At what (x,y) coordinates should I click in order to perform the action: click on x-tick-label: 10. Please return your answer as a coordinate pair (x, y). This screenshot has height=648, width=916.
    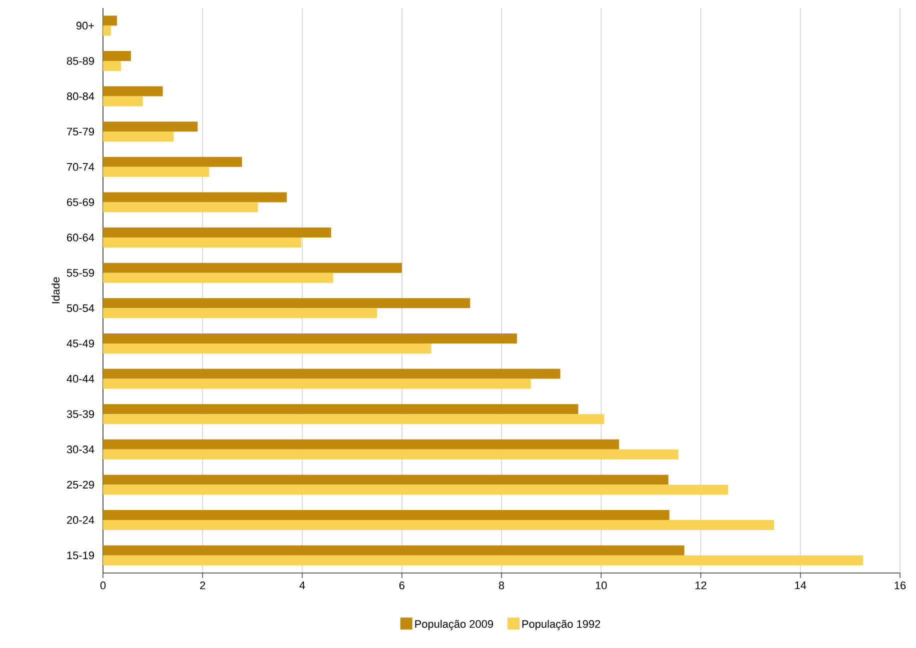
    Looking at the image, I should click on (601, 586).